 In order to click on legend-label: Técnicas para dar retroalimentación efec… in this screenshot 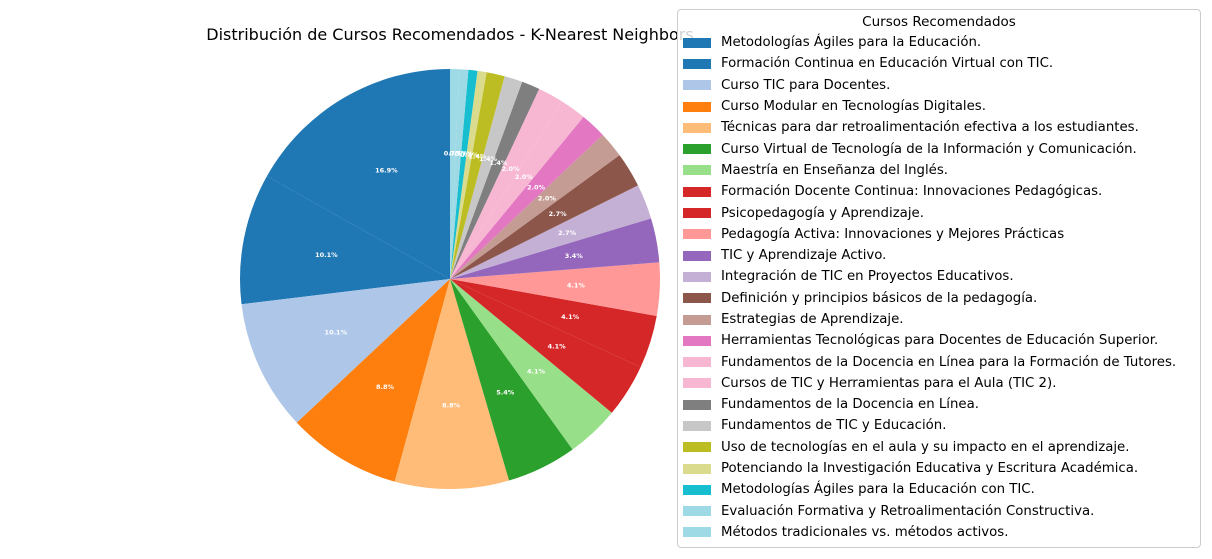, I will do `click(930, 128)`.